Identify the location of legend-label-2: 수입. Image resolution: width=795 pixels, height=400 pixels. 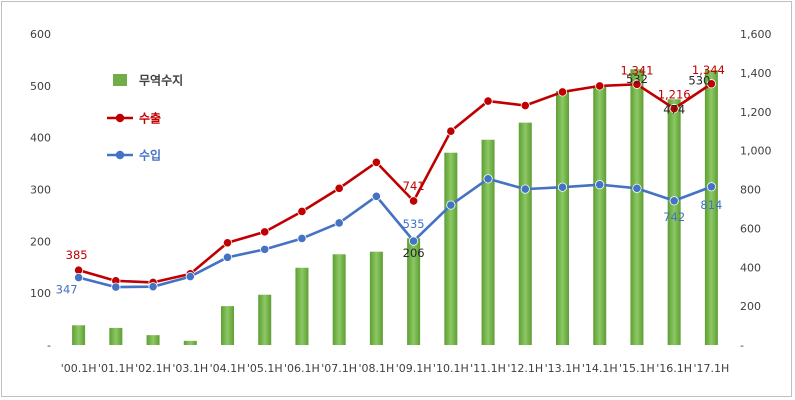
(150, 156).